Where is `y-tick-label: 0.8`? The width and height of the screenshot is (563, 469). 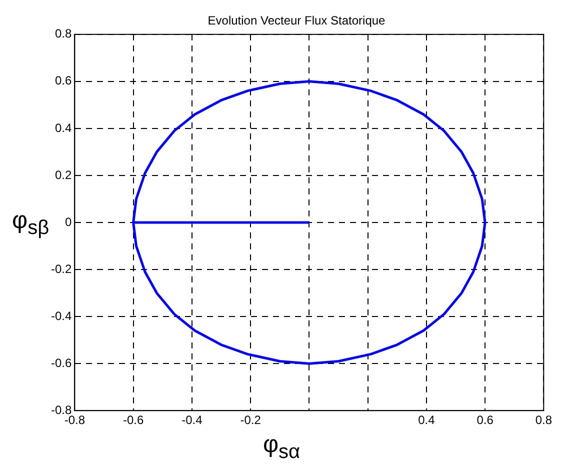 y-tick-label: 0.8 is located at coordinates (63, 33).